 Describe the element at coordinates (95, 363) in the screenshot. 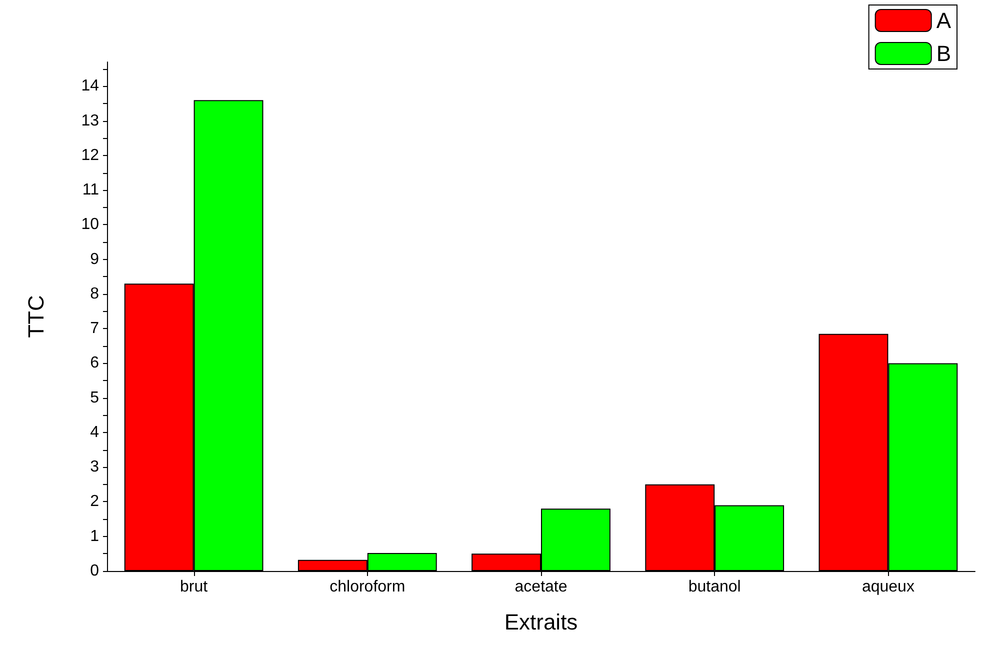

I see `y-tick-label: 6` at that location.